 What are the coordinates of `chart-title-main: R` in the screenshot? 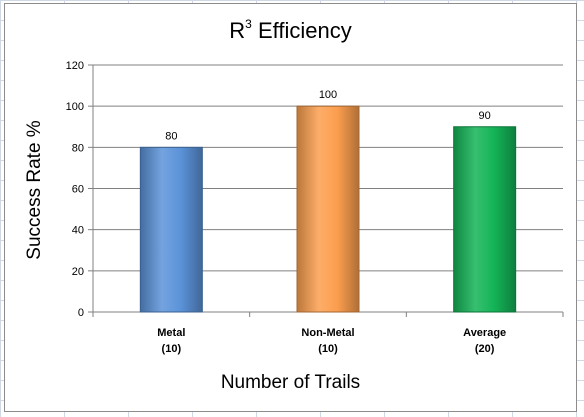 It's located at (237, 30).